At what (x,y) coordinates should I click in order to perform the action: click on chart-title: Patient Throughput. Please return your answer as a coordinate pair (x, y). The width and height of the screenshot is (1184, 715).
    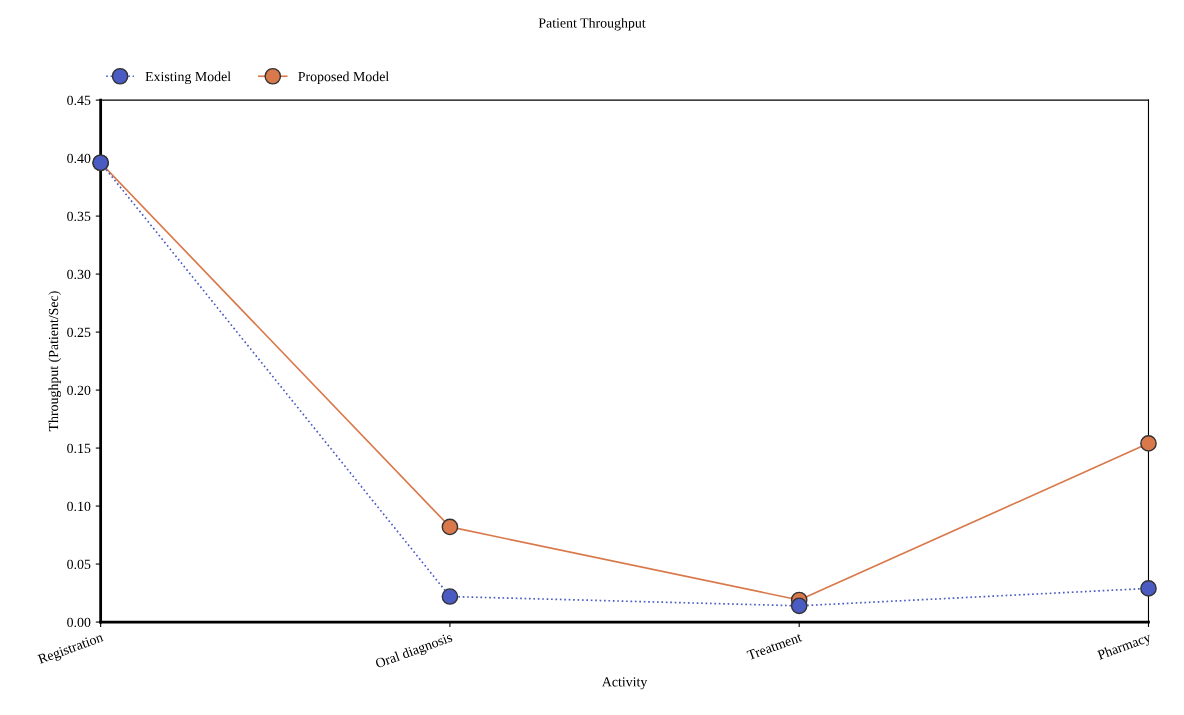
    Looking at the image, I should click on (592, 24).